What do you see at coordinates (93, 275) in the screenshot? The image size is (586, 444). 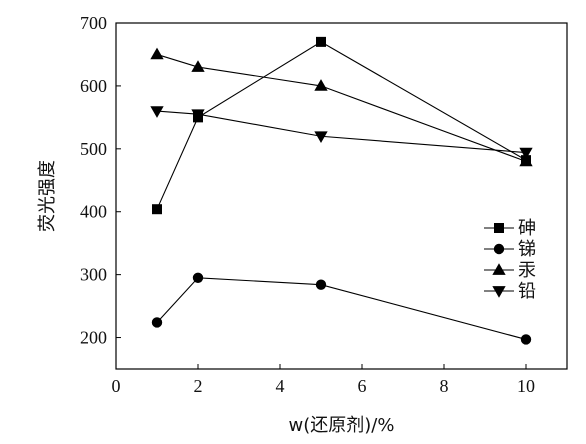 I see `y-tick-label-1: 300` at bounding box center [93, 275].